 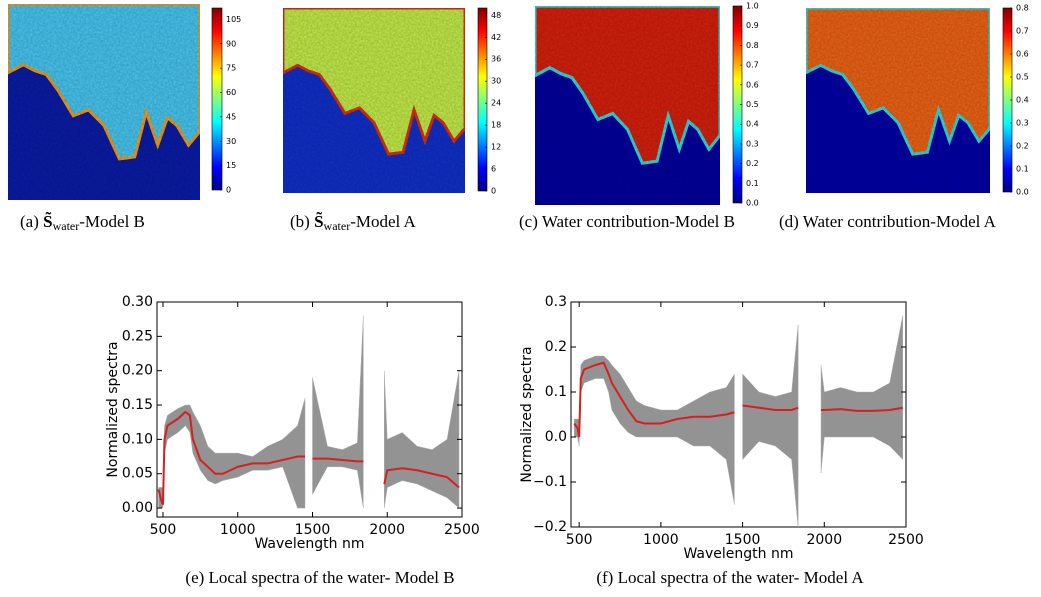 What do you see at coordinates (137, 336) in the screenshot?
I see `y-tick-label: 0.25` at bounding box center [137, 336].